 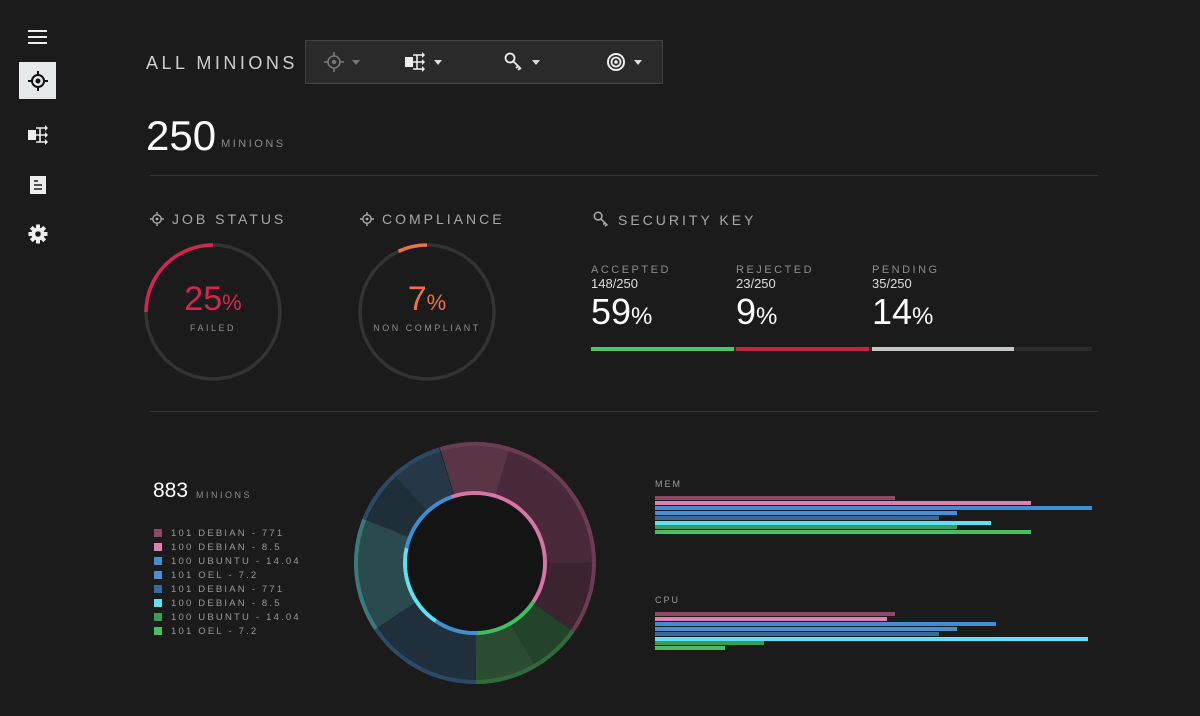 What do you see at coordinates (687, 219) in the screenshot?
I see `security-key-title-text: SECURITY KEY` at bounding box center [687, 219].